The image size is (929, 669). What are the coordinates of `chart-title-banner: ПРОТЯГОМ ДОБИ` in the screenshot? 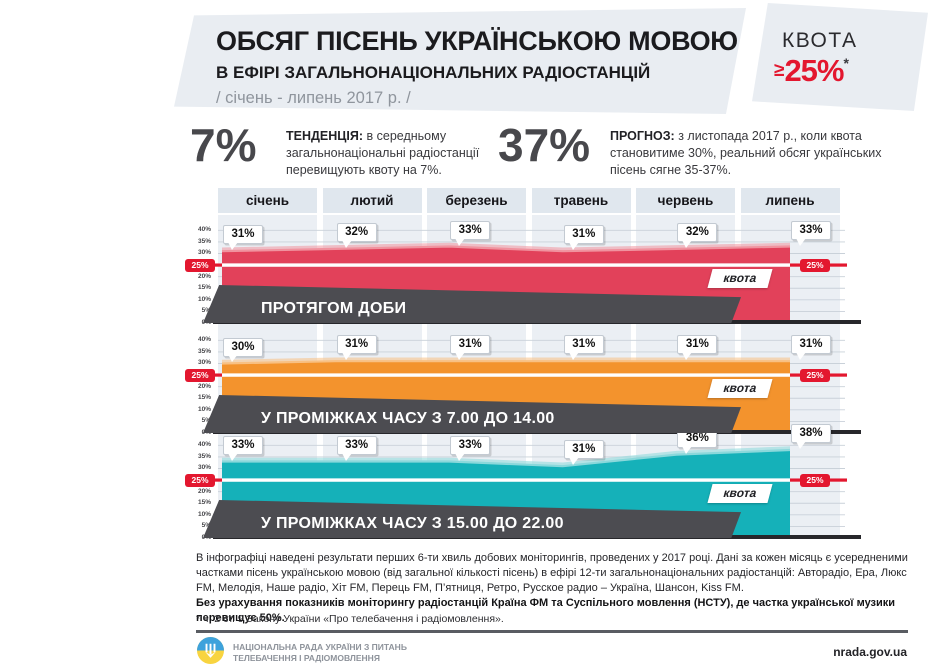 It's located at (472, 304).